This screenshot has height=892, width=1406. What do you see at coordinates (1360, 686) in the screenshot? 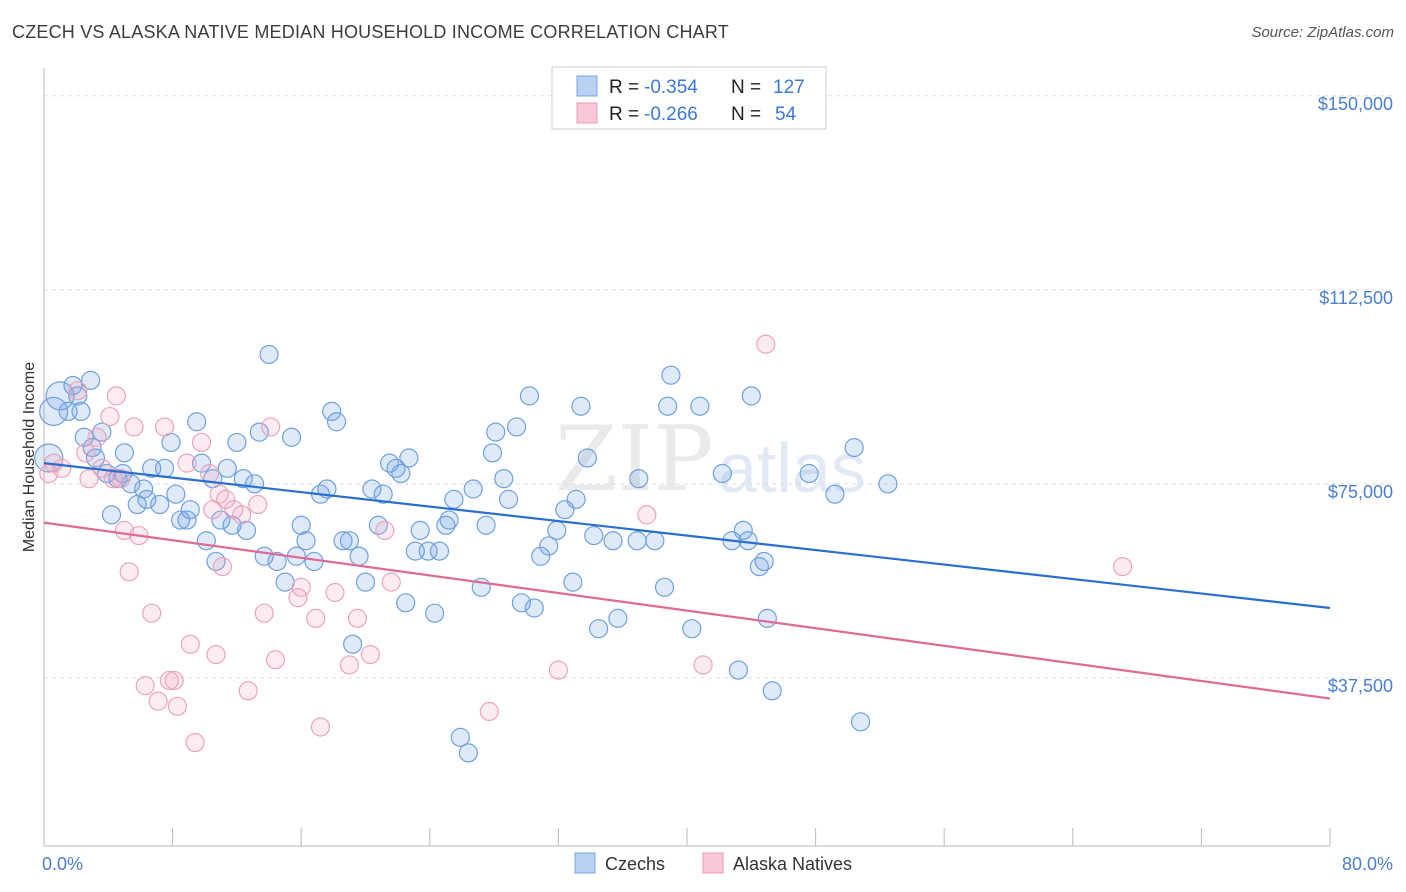
I see `y-tick-label-3: $37,500` at bounding box center [1360, 686].